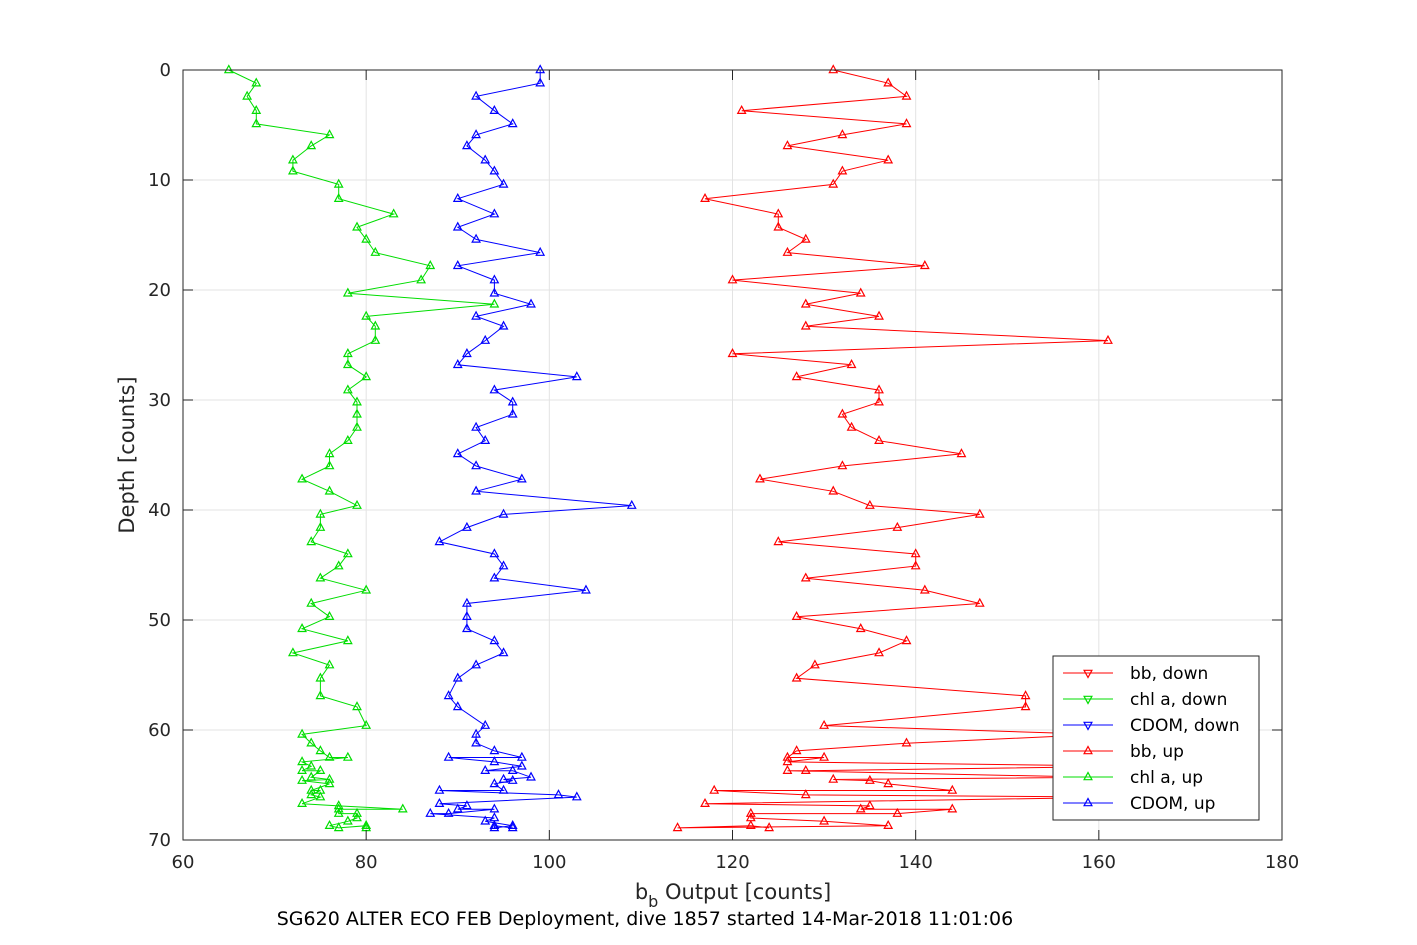 Image resolution: width=1417 pixels, height=945 pixels. I want to click on x-tick-label: 140, so click(915, 862).